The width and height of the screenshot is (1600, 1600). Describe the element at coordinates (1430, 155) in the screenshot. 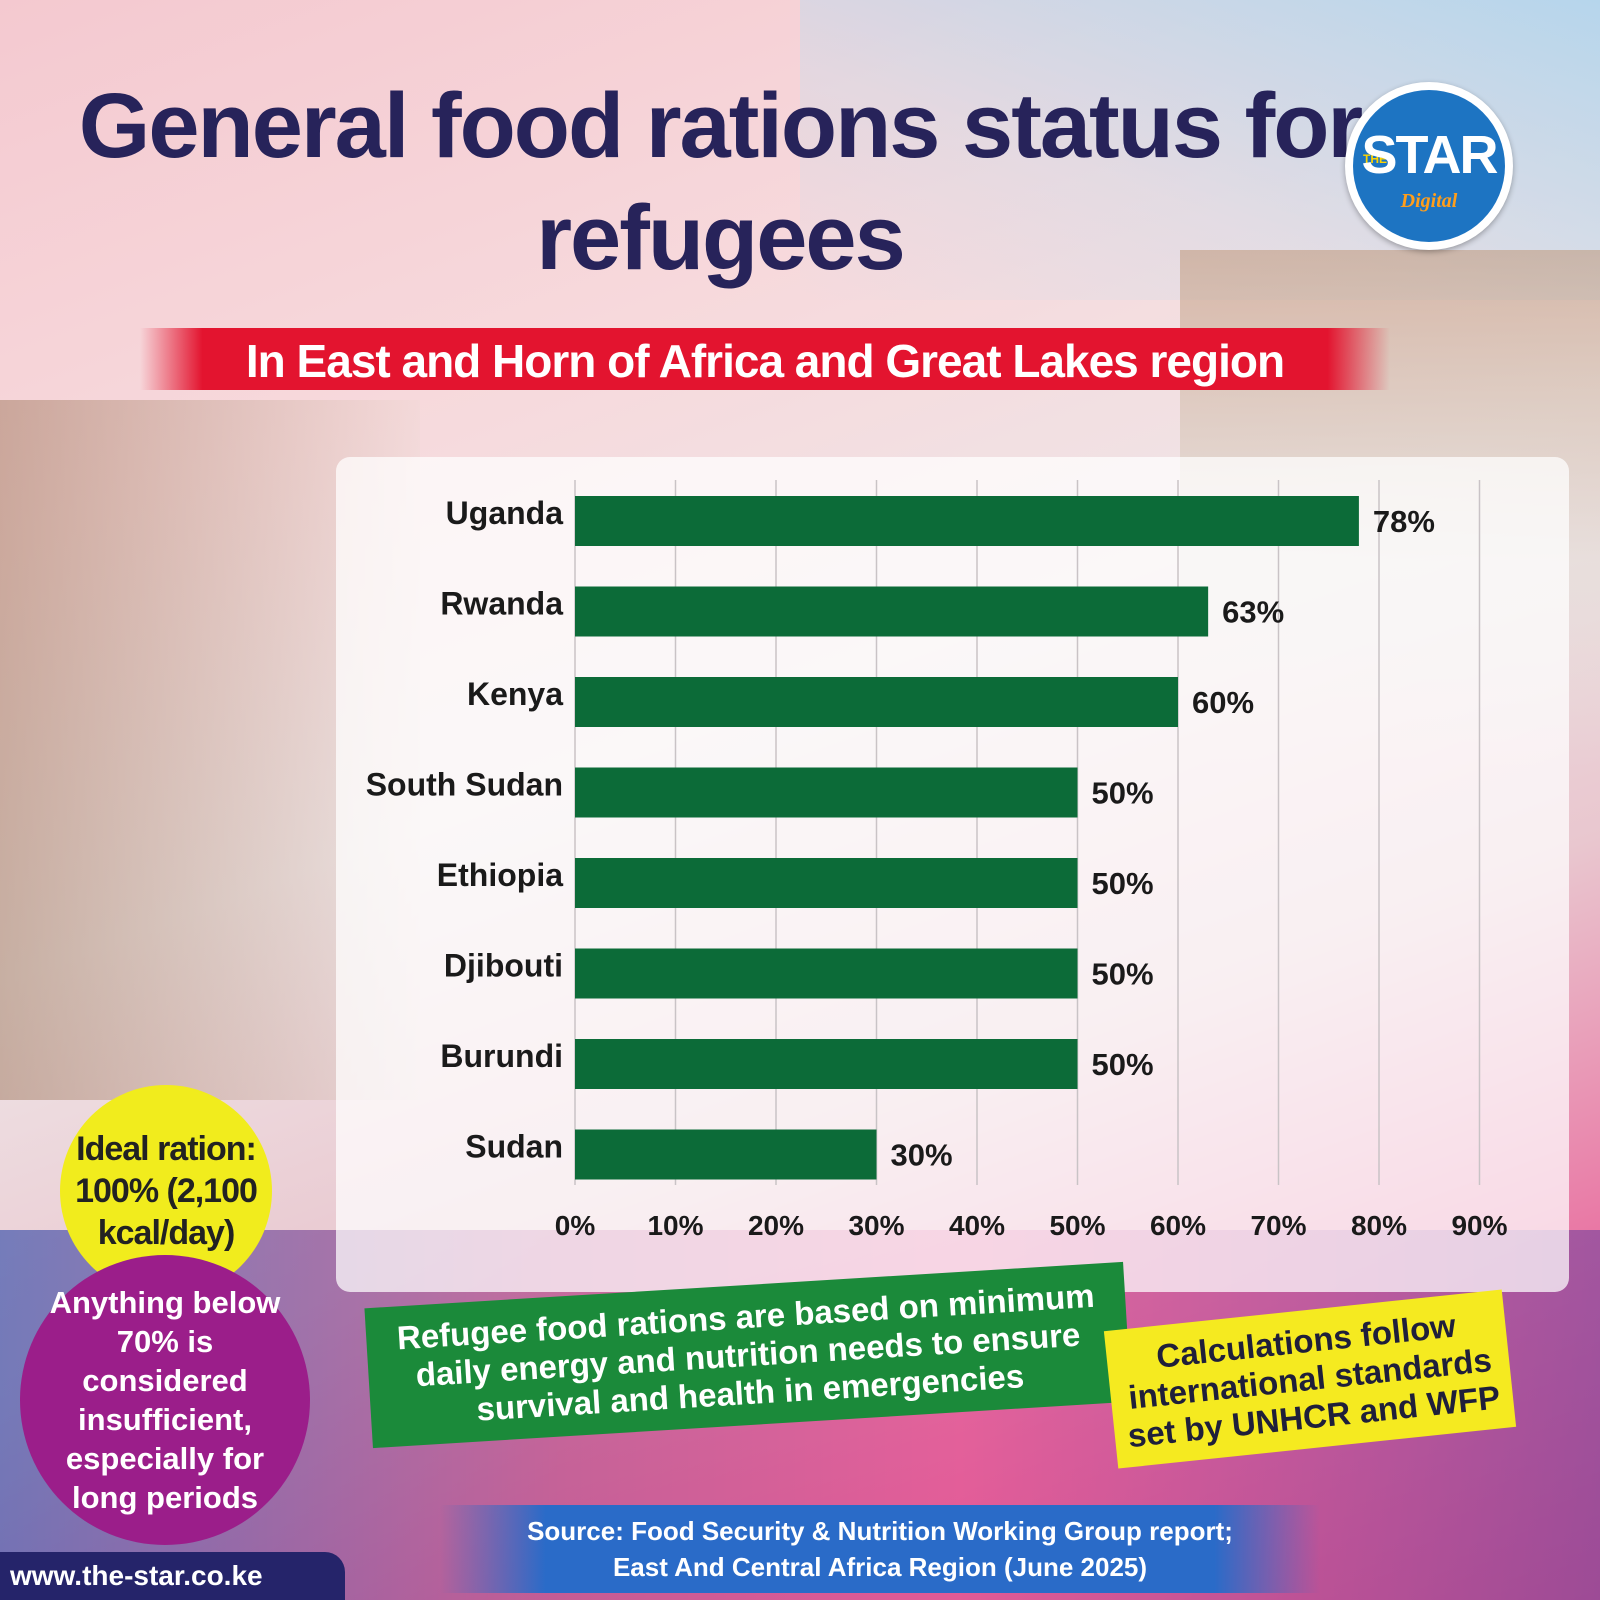

I see `logo-star-text: STAR` at that location.